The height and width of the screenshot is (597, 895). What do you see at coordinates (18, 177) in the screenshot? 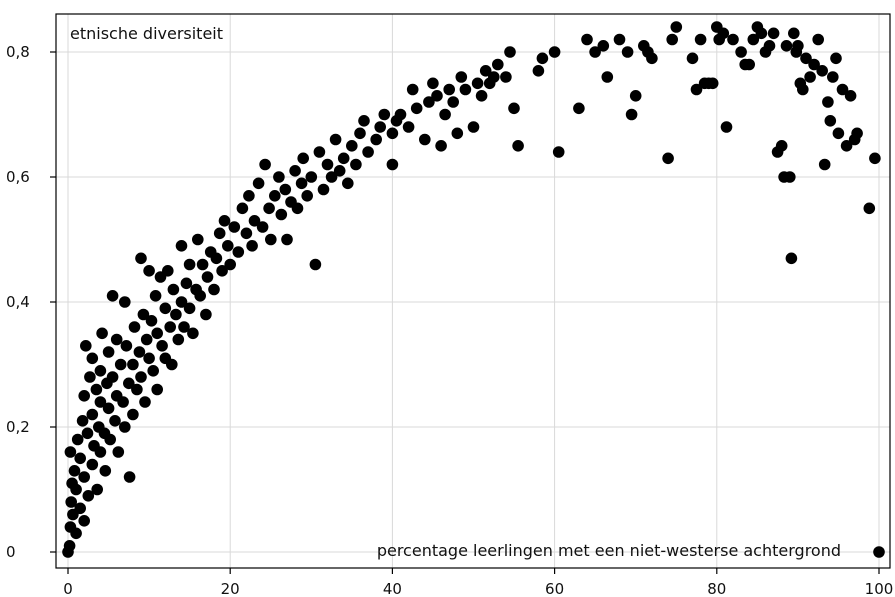
I see `y-tick-label: 0,6` at bounding box center [18, 177].